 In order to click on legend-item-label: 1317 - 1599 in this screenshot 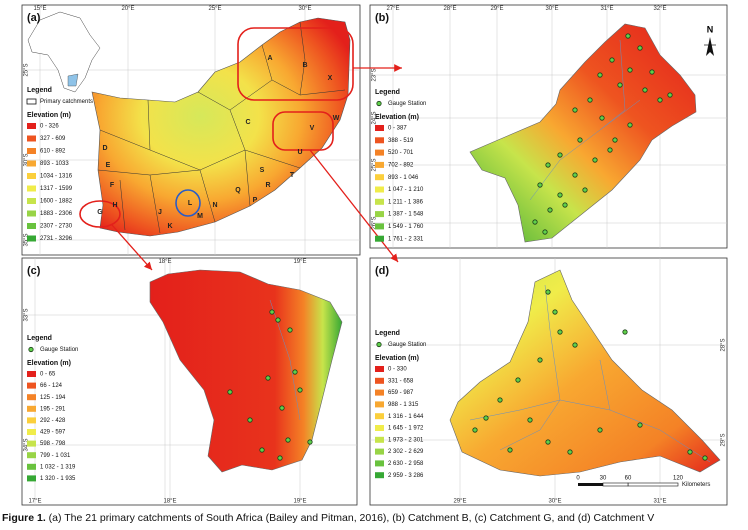, I will do `click(56, 189)`.